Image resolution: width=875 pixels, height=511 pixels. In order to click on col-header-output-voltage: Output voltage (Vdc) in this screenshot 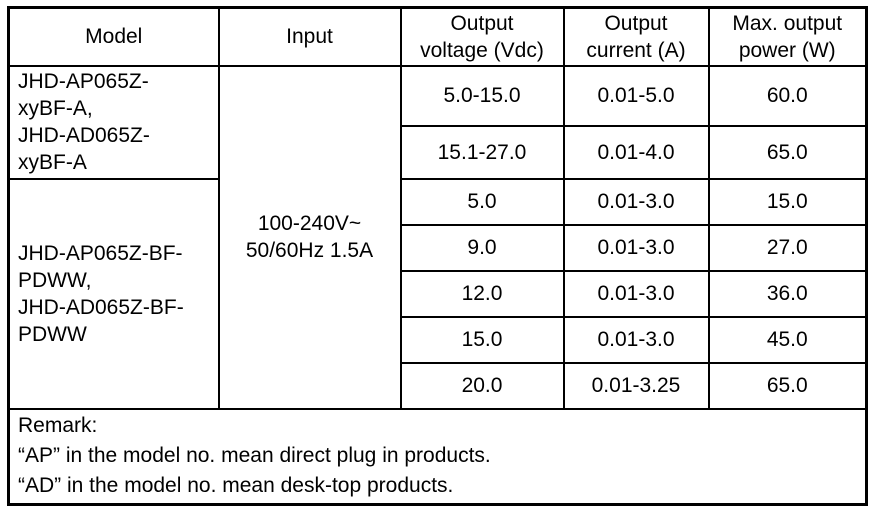, I will do `click(482, 36)`.